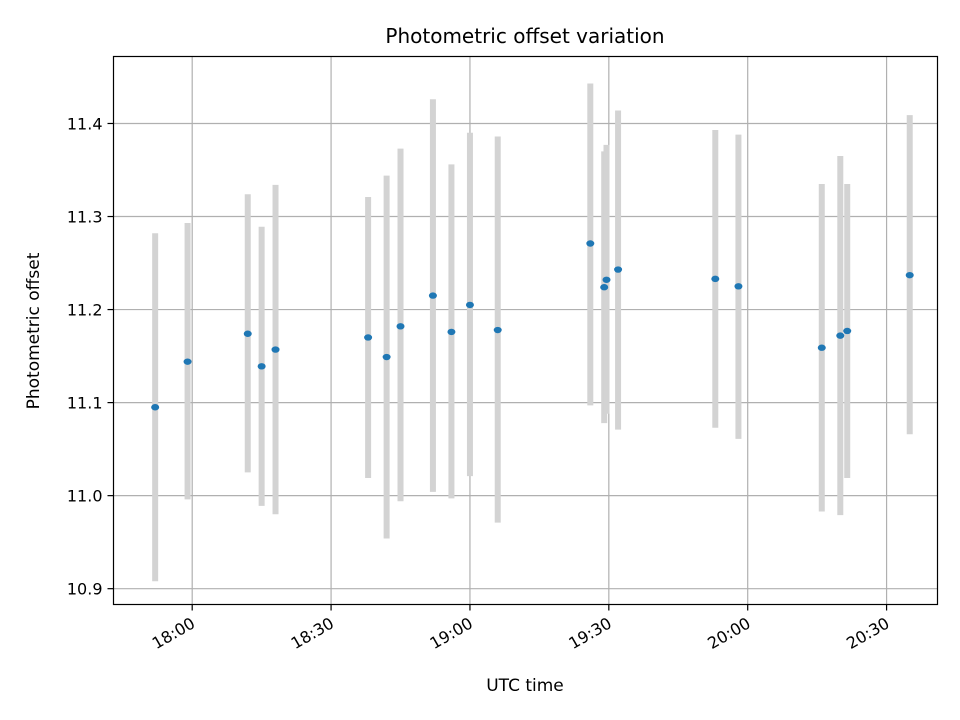  I want to click on y-tick-label: 11.4, so click(85, 123).